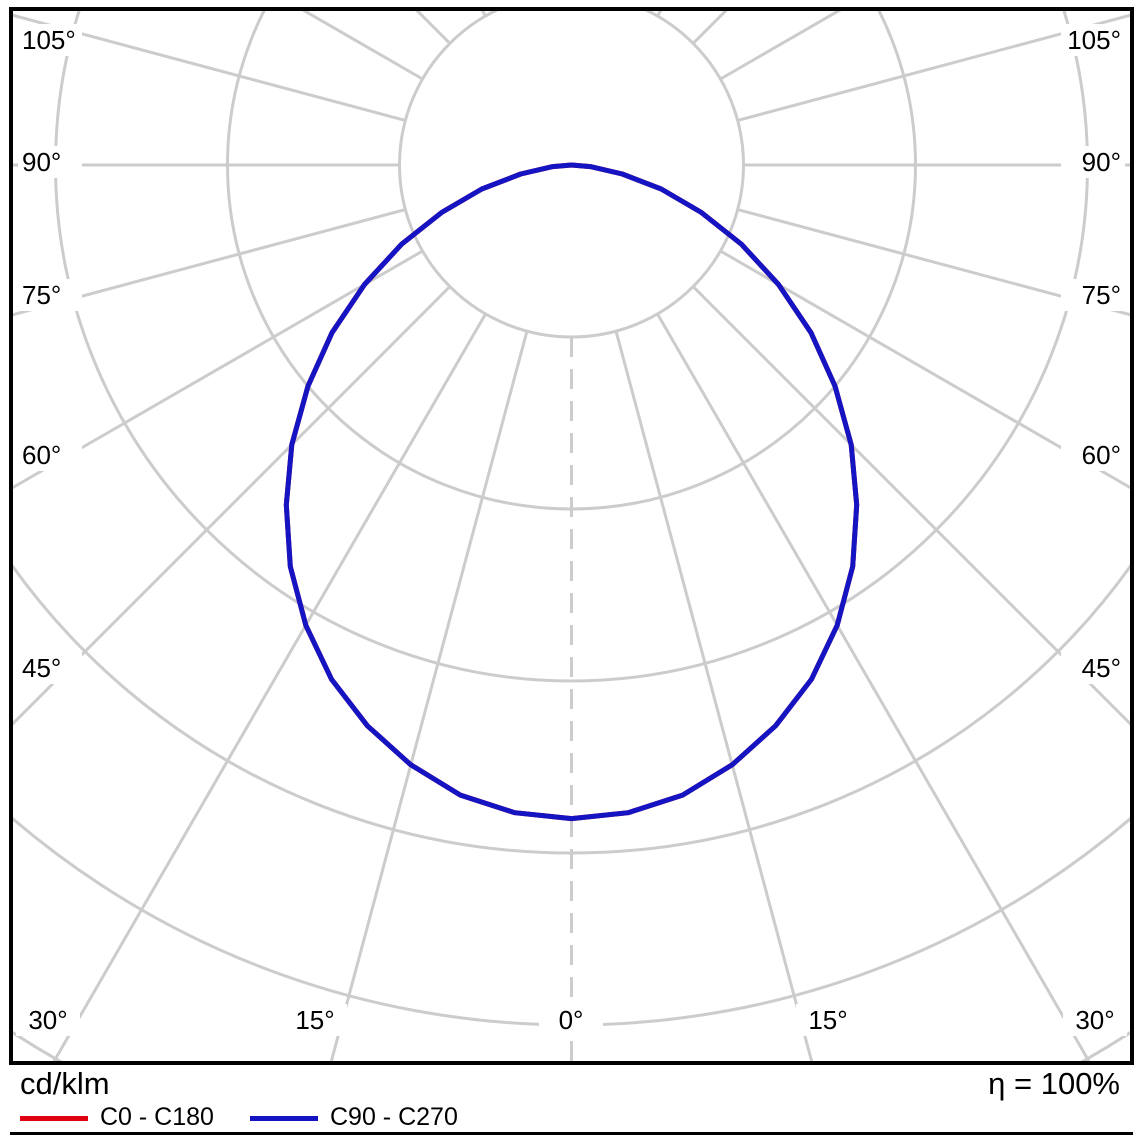 Image resolution: width=1143 pixels, height=1143 pixels. I want to click on bottom-rule, so click(571, 1133).